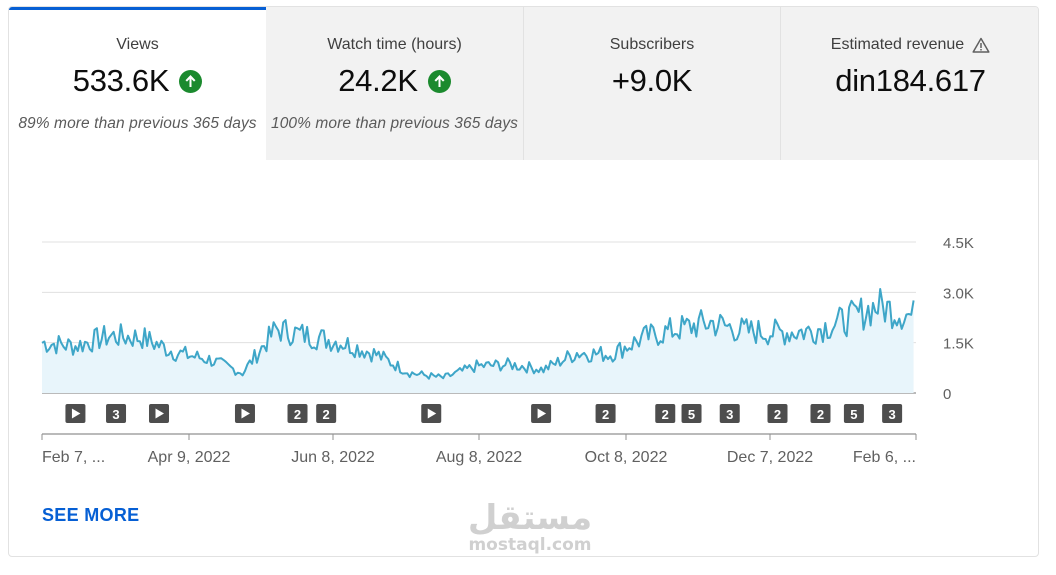 The width and height of the screenshot is (1056, 575). I want to click on x-tick-label: Apr 9, 2022, so click(189, 457).